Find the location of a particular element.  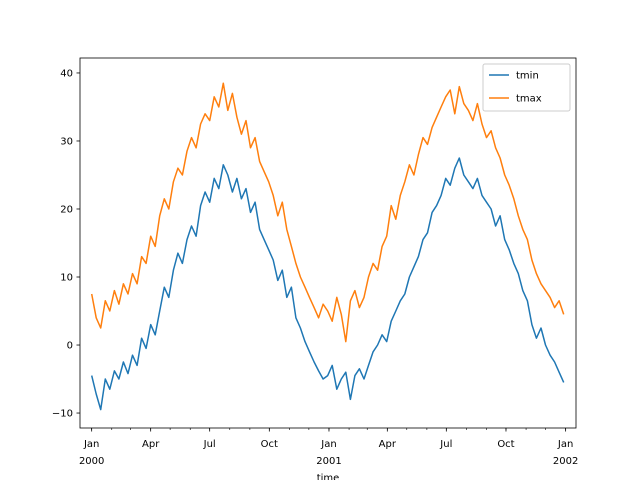

legend: tmin tmax is located at coordinates (526, 87).